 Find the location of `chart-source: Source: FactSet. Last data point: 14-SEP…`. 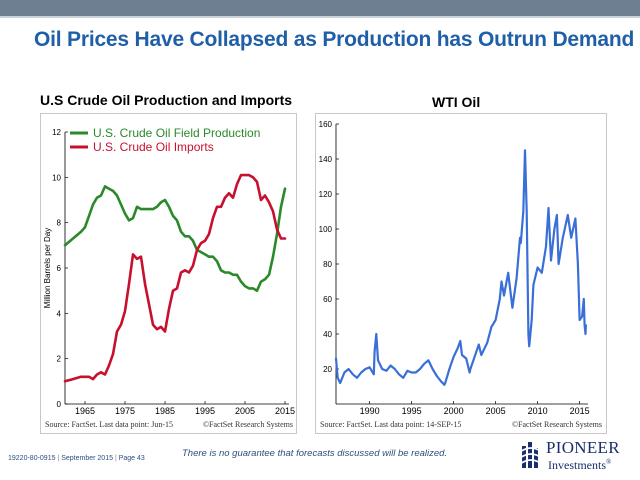

chart-source: Source: FactSet. Last data point: 14-SEP… is located at coordinates (390, 424).